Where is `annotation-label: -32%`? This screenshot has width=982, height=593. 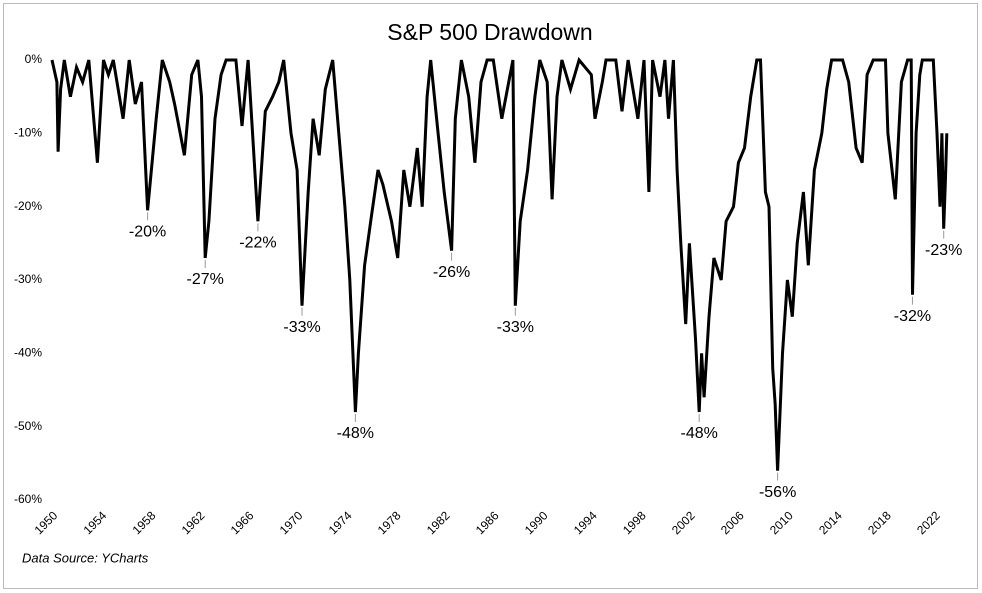
annotation-label: -32% is located at coordinates (912, 316).